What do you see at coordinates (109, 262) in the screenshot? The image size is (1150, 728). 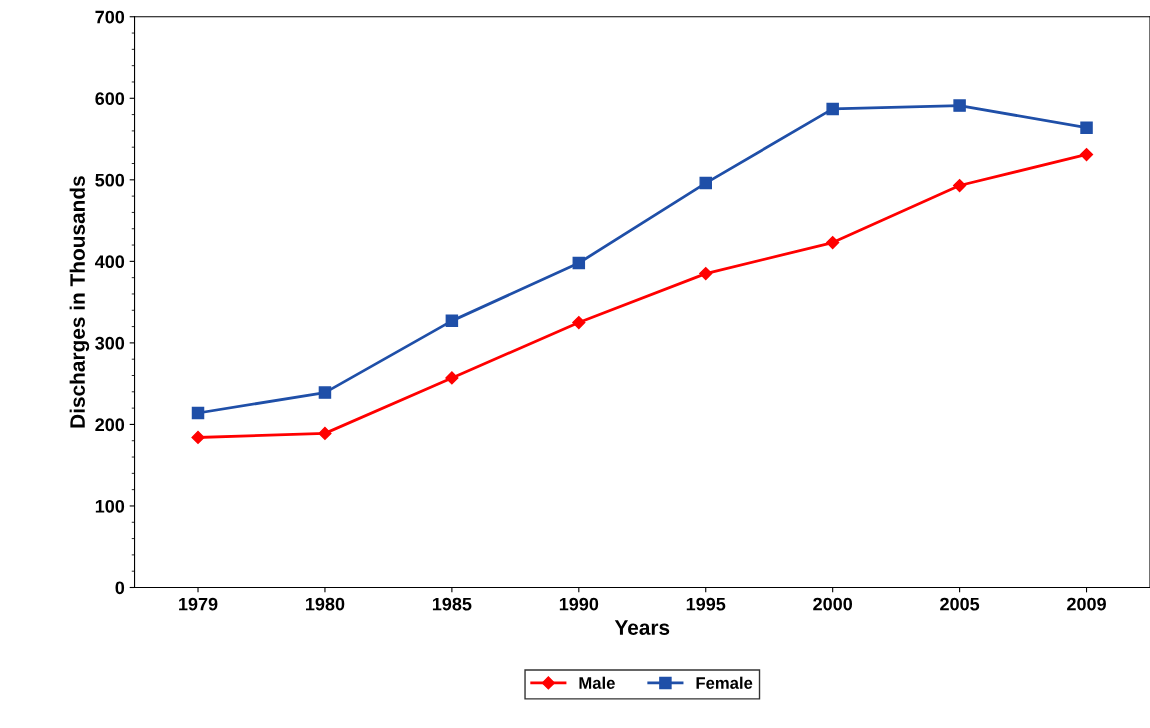 I see `y-tick-label: 400` at bounding box center [109, 262].